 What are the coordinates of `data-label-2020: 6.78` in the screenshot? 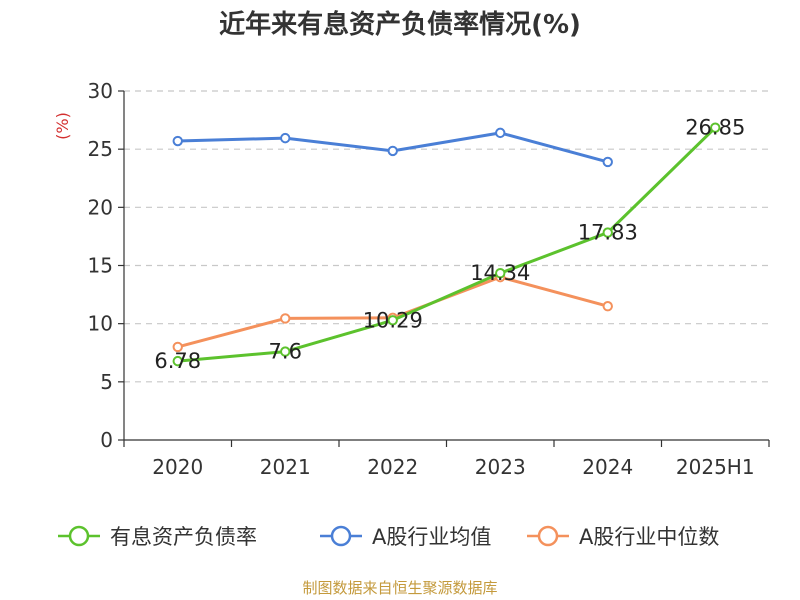 It's located at (177, 361).